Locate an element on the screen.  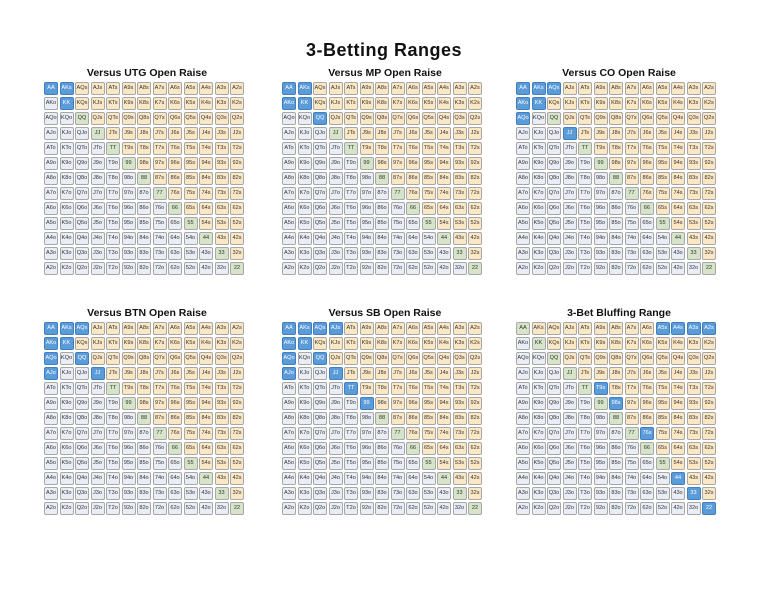
panel-title: Versus CO Open Raise is located at coordinates (619, 73).